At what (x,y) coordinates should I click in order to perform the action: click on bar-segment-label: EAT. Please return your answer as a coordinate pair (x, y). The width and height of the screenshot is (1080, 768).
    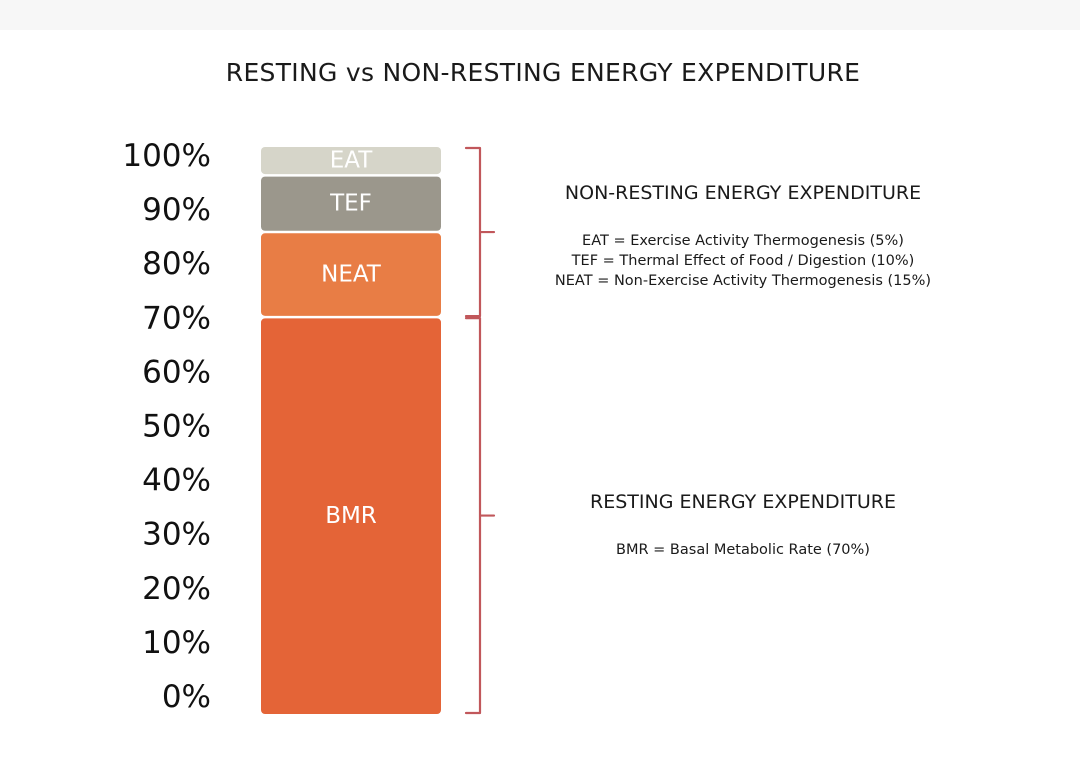
    Looking at the image, I should click on (351, 161).